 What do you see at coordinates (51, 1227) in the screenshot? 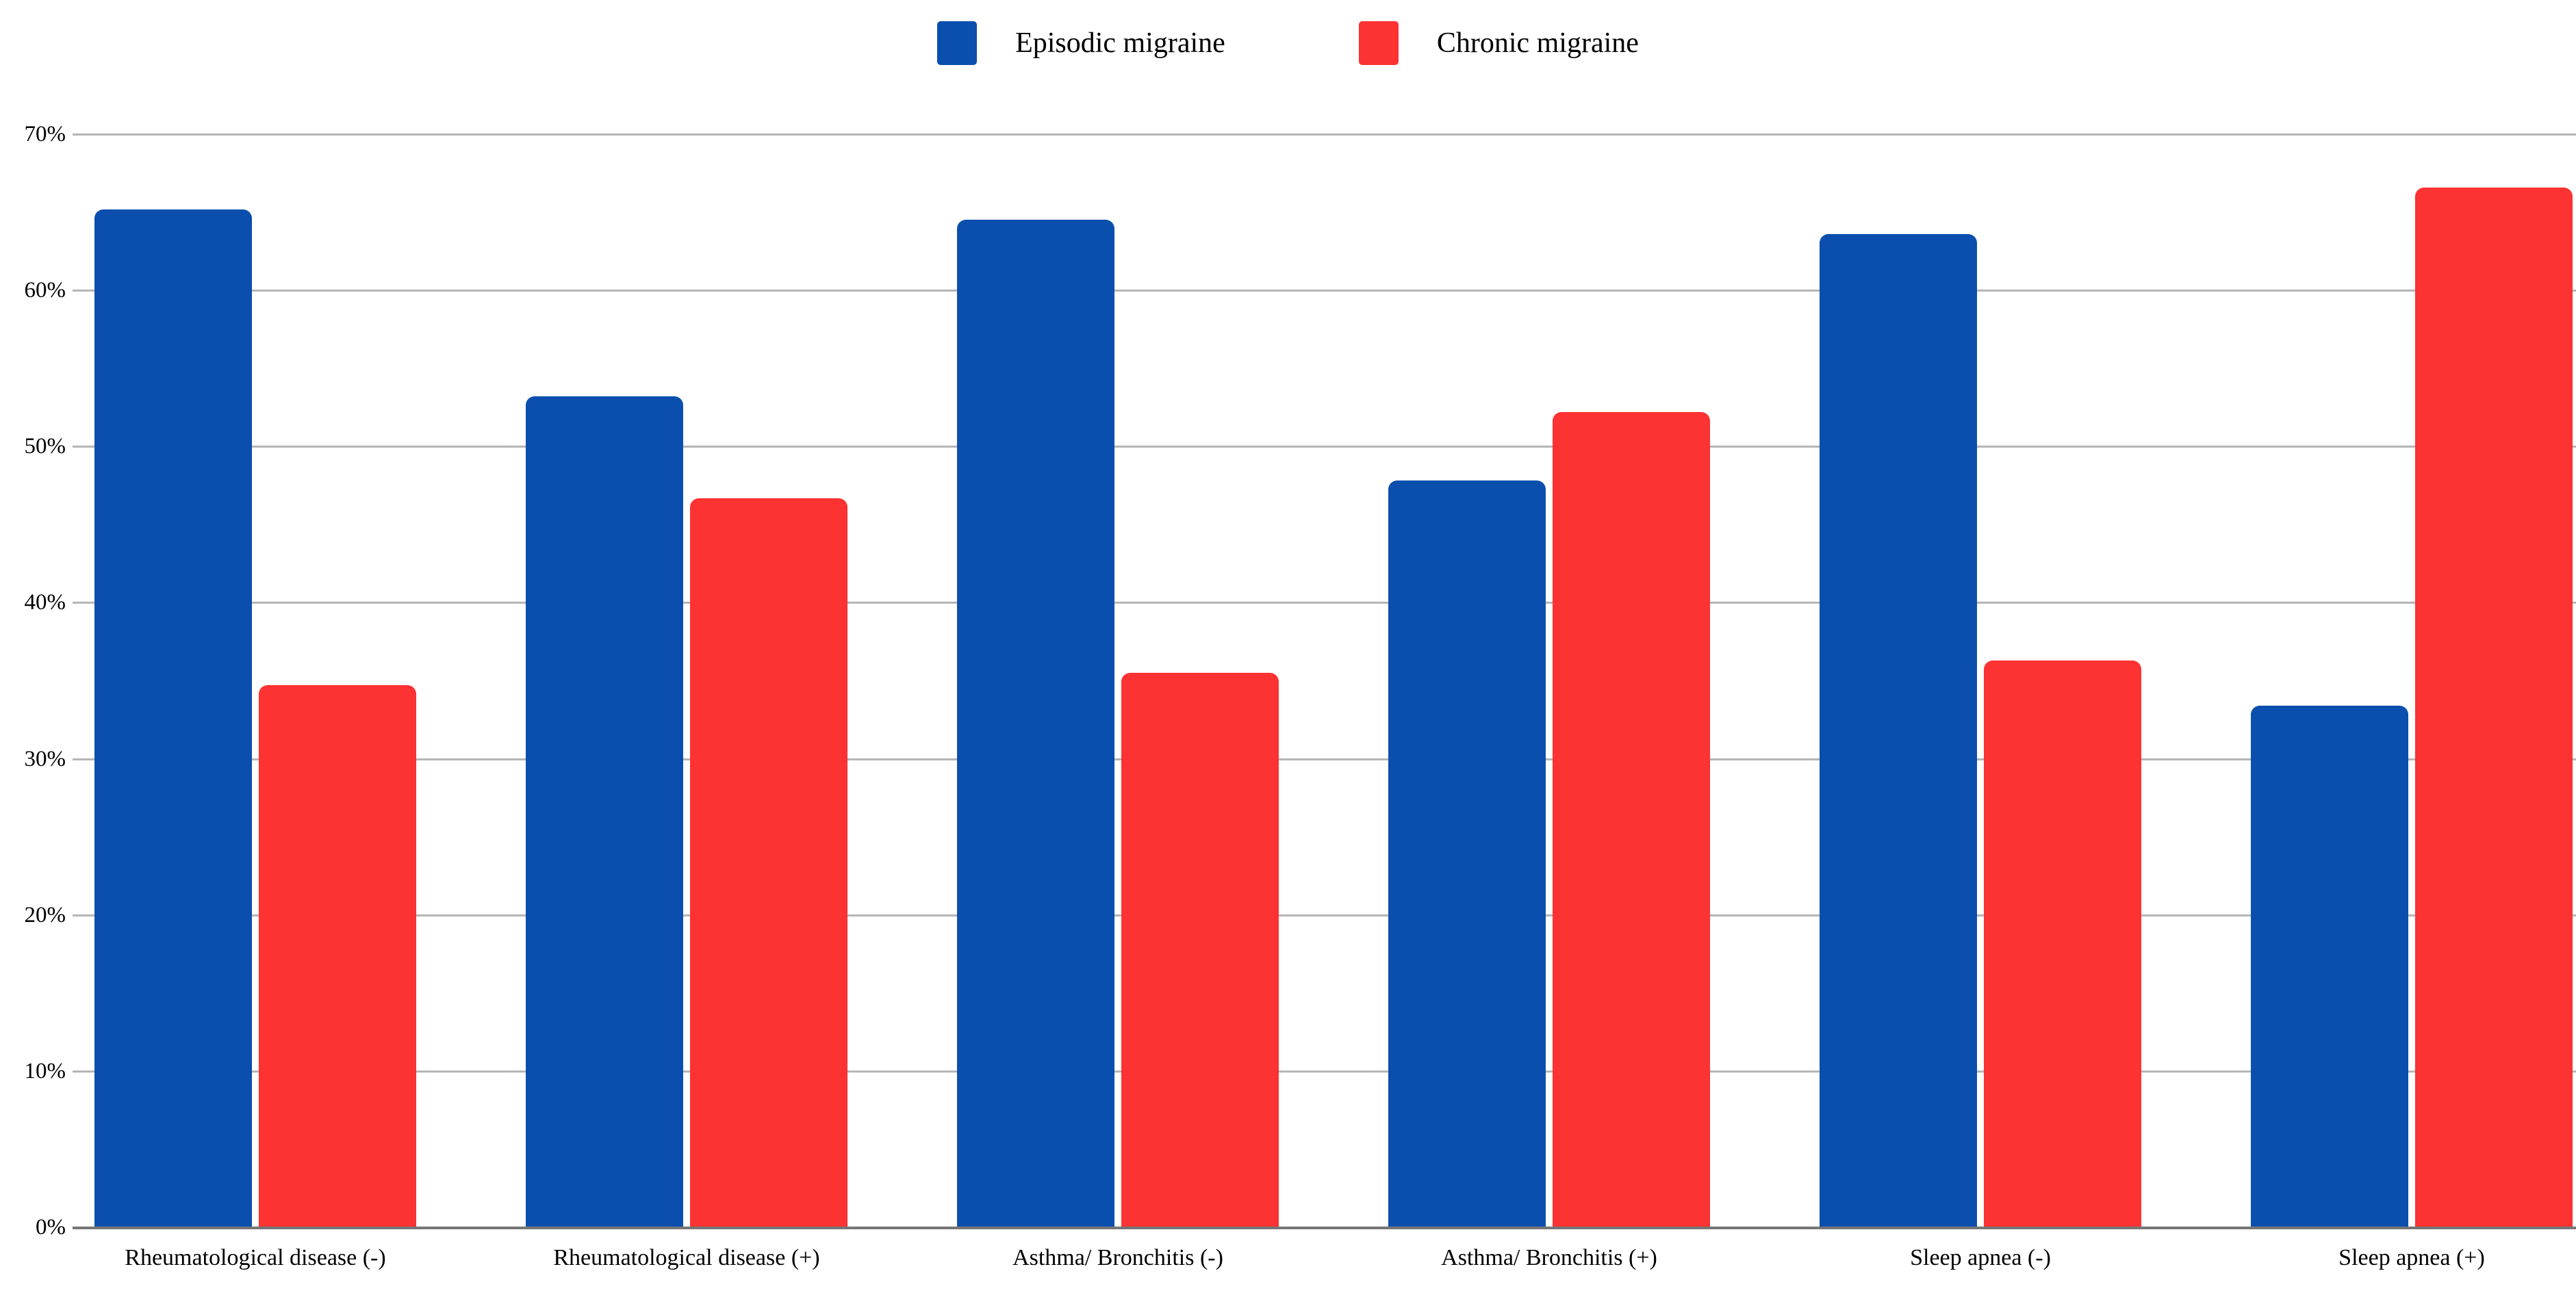
I see `y-tick-label: 0%` at bounding box center [51, 1227].